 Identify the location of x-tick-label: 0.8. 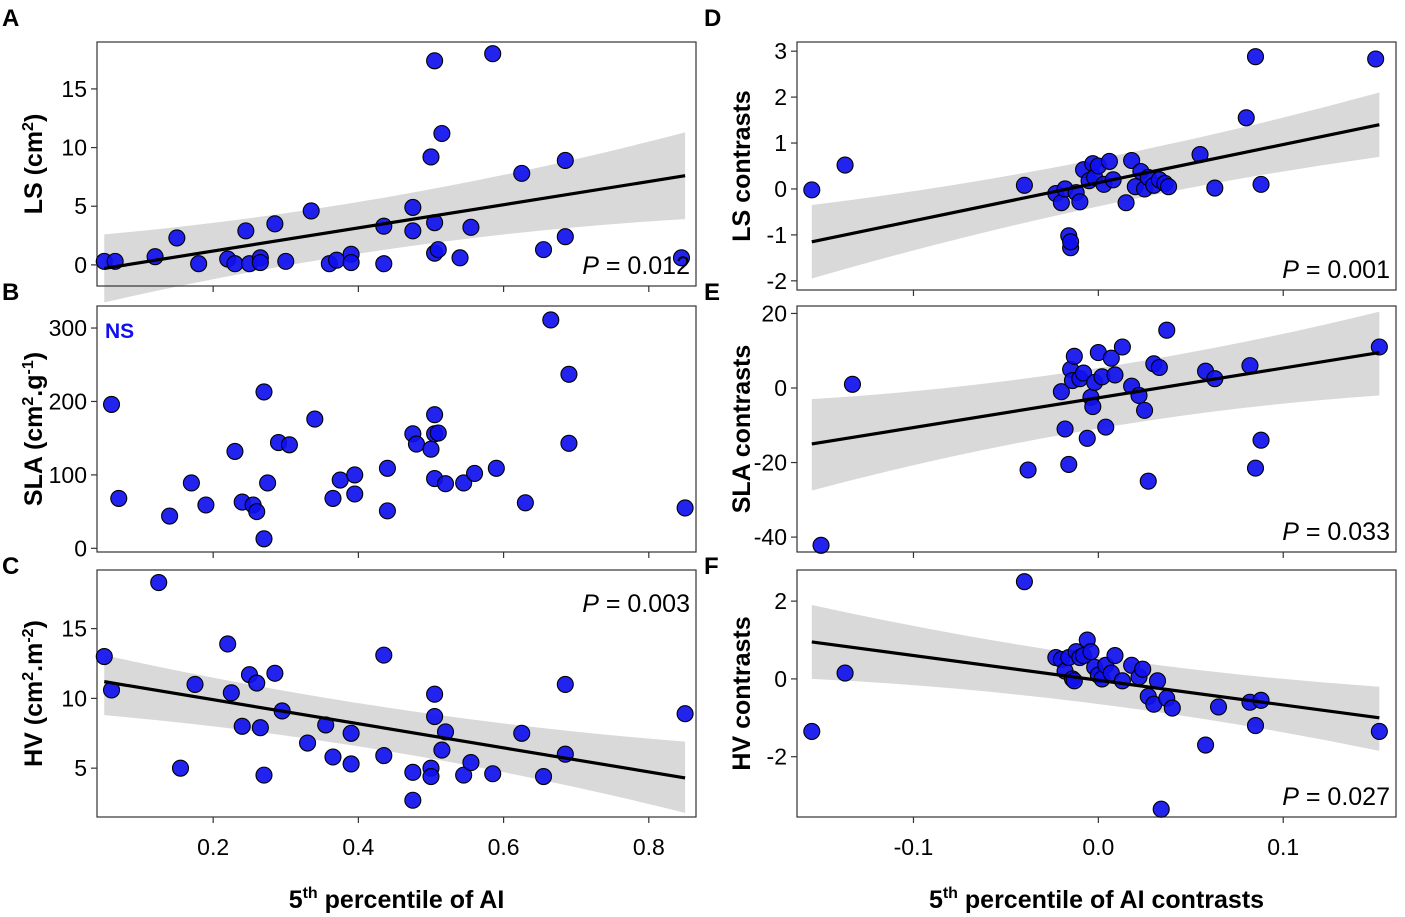
(649, 847).